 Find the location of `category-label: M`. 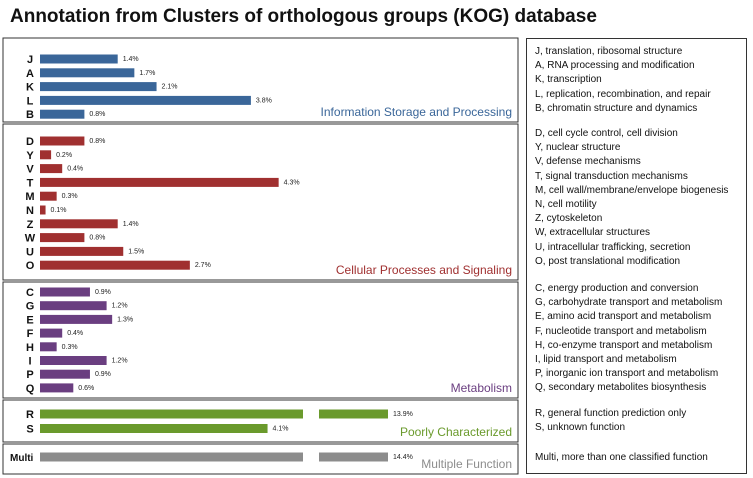

category-label: M is located at coordinates (29, 197).